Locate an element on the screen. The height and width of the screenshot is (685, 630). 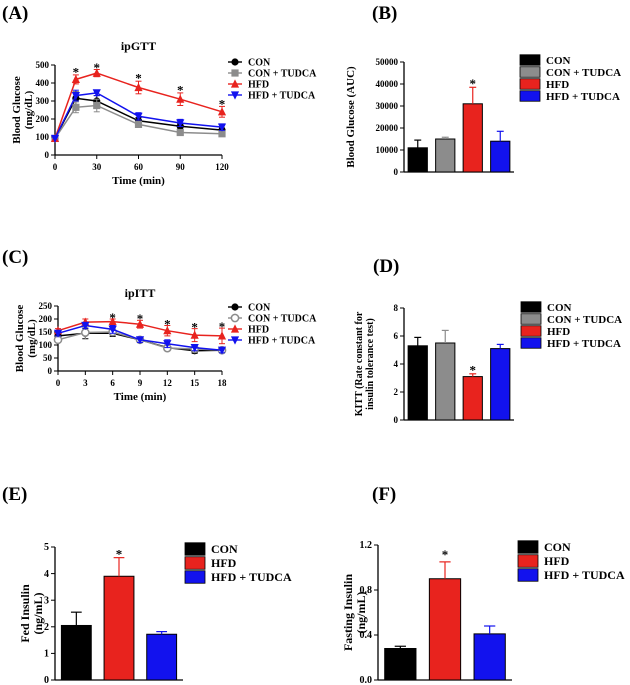
panel-letter: (A) is located at coordinates (15, 13).